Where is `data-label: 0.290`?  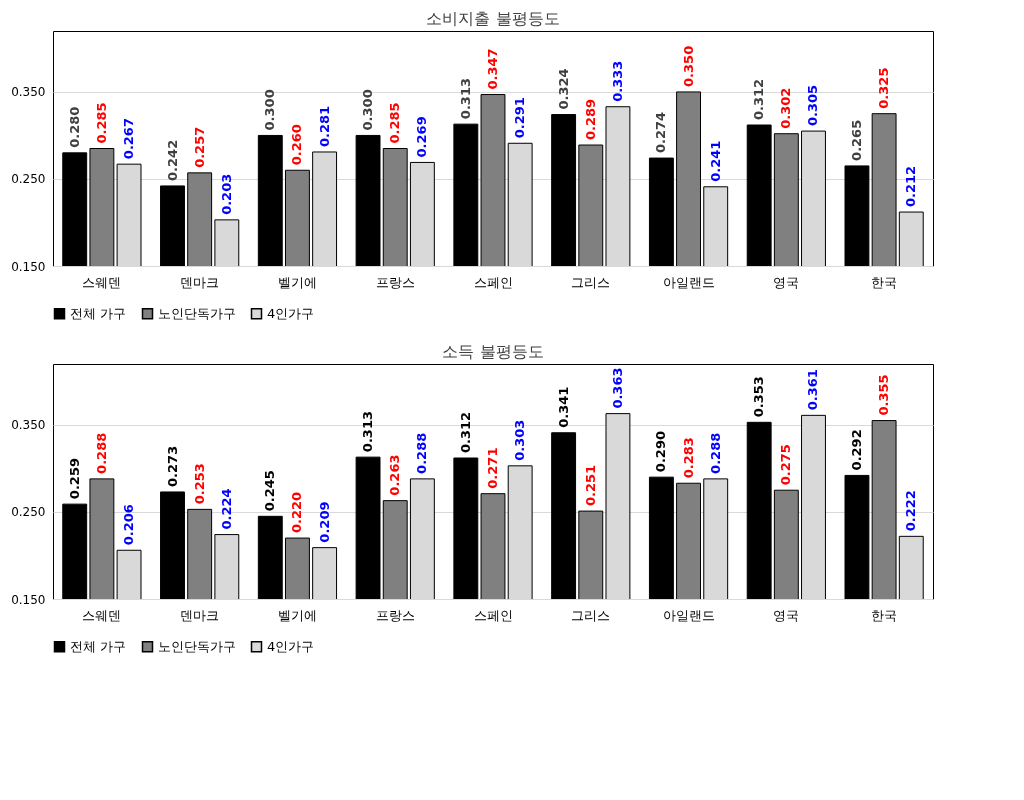 data-label: 0.290 is located at coordinates (661, 452).